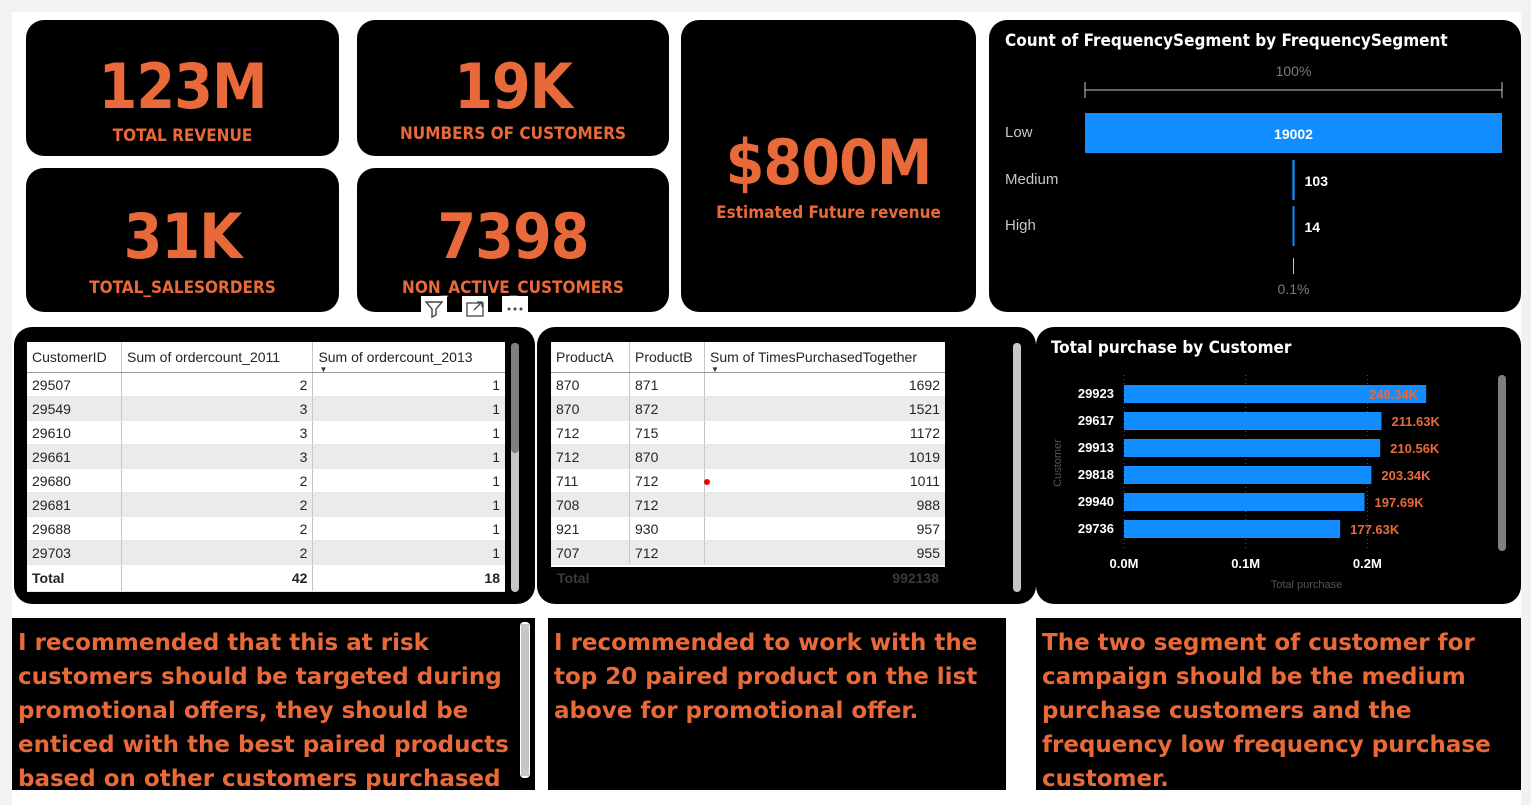 Image resolution: width=1531 pixels, height=805 pixels. Describe the element at coordinates (813, 357) in the screenshot. I see `column-header-label: Sum of TimesPurchasedTogether` at that location.